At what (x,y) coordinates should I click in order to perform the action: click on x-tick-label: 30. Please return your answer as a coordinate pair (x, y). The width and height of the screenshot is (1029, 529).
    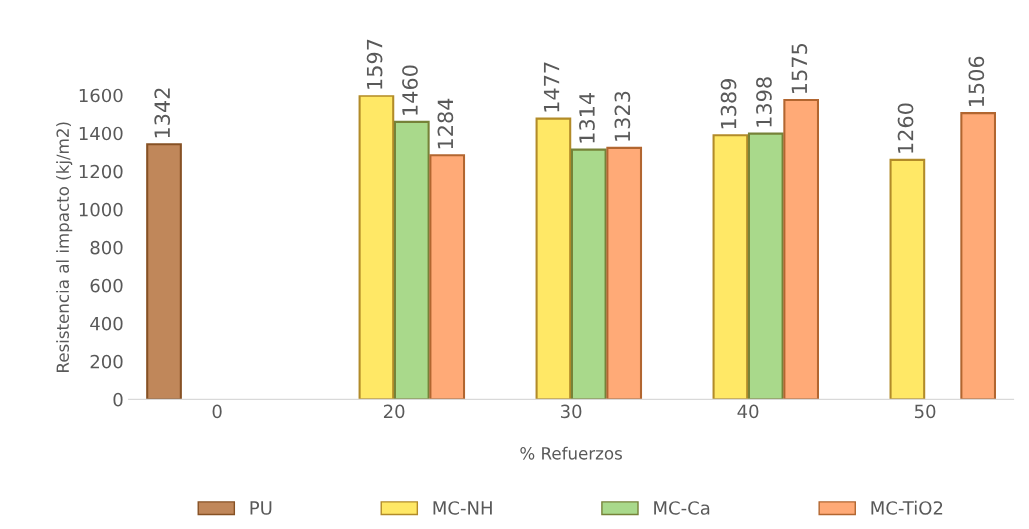
    Looking at the image, I should click on (571, 411).